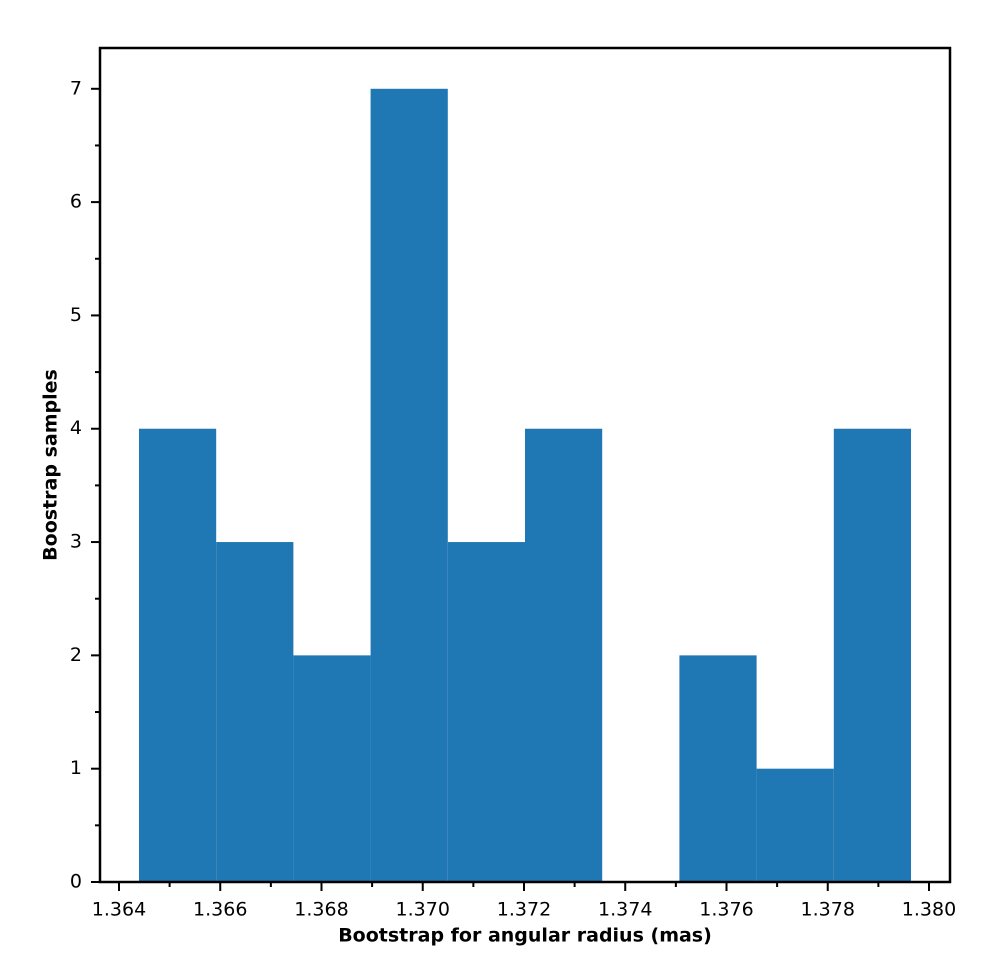 The height and width of the screenshot is (980, 1000). What do you see at coordinates (929, 910) in the screenshot?
I see `x-tick-label: 1.380` at bounding box center [929, 910].